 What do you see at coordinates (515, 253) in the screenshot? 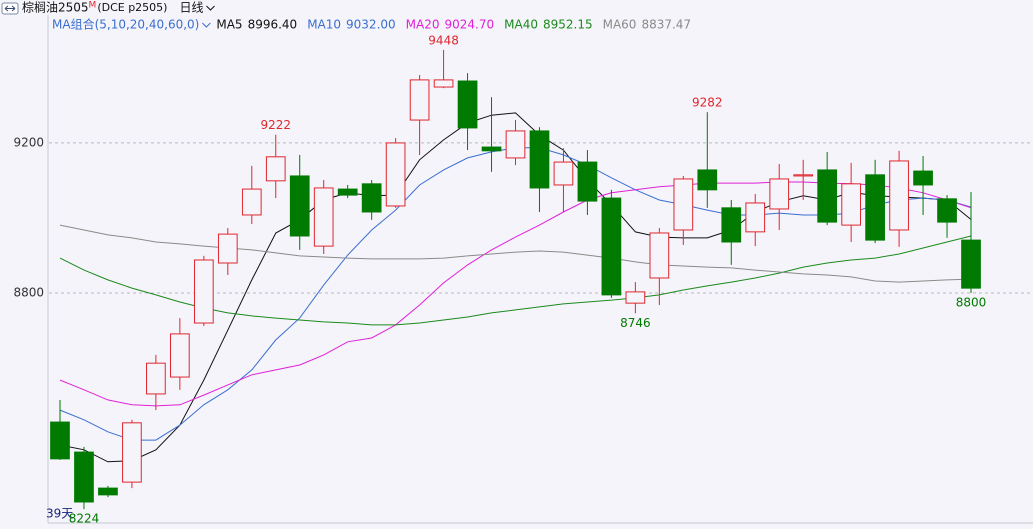
I see `ma-line` at bounding box center [515, 253].